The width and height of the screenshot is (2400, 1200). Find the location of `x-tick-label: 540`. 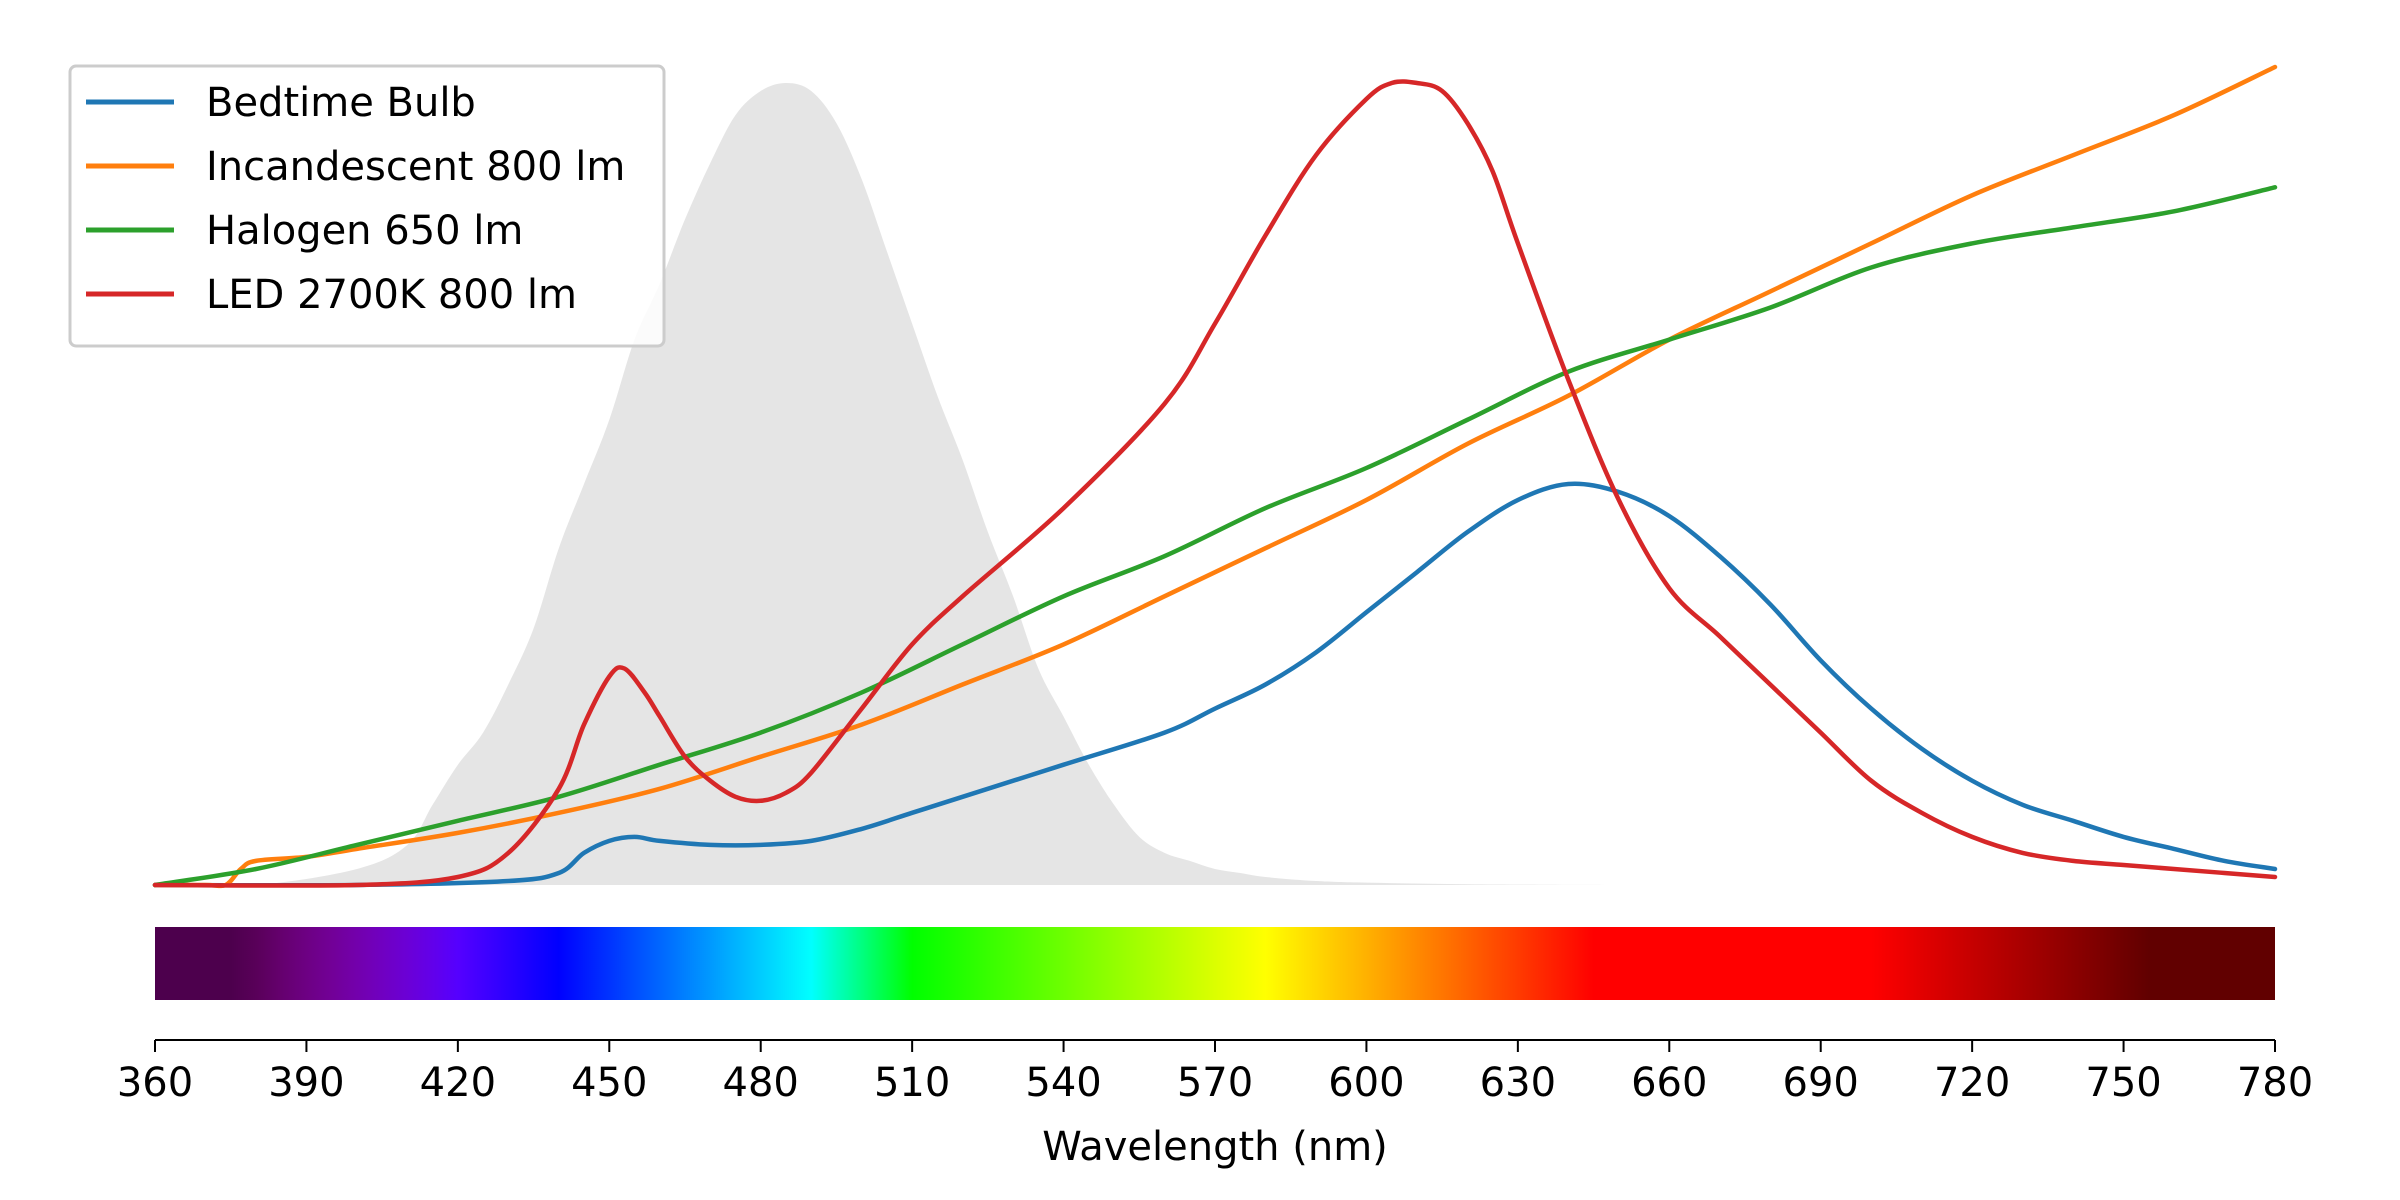

x-tick-label: 540 is located at coordinates (1063, 1083).